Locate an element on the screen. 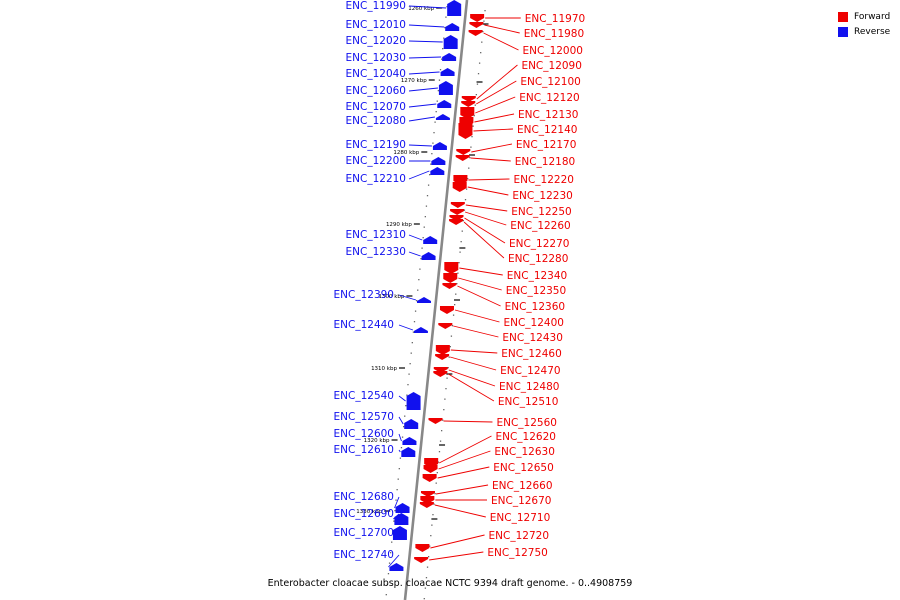 This screenshot has width=900, height=600. reverse-gene-label: ENC_12540 is located at coordinates (364, 396).